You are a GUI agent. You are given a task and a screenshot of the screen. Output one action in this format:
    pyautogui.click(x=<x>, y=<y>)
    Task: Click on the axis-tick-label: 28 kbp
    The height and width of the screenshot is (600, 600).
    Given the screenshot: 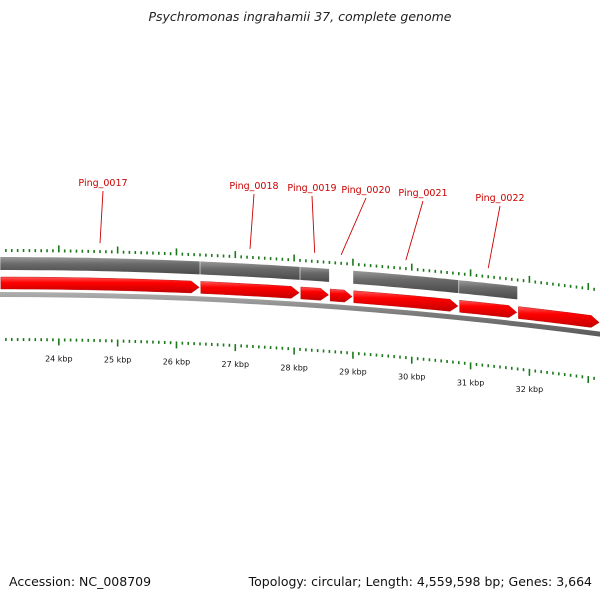 What is the action you would take?
    pyautogui.click(x=294, y=368)
    